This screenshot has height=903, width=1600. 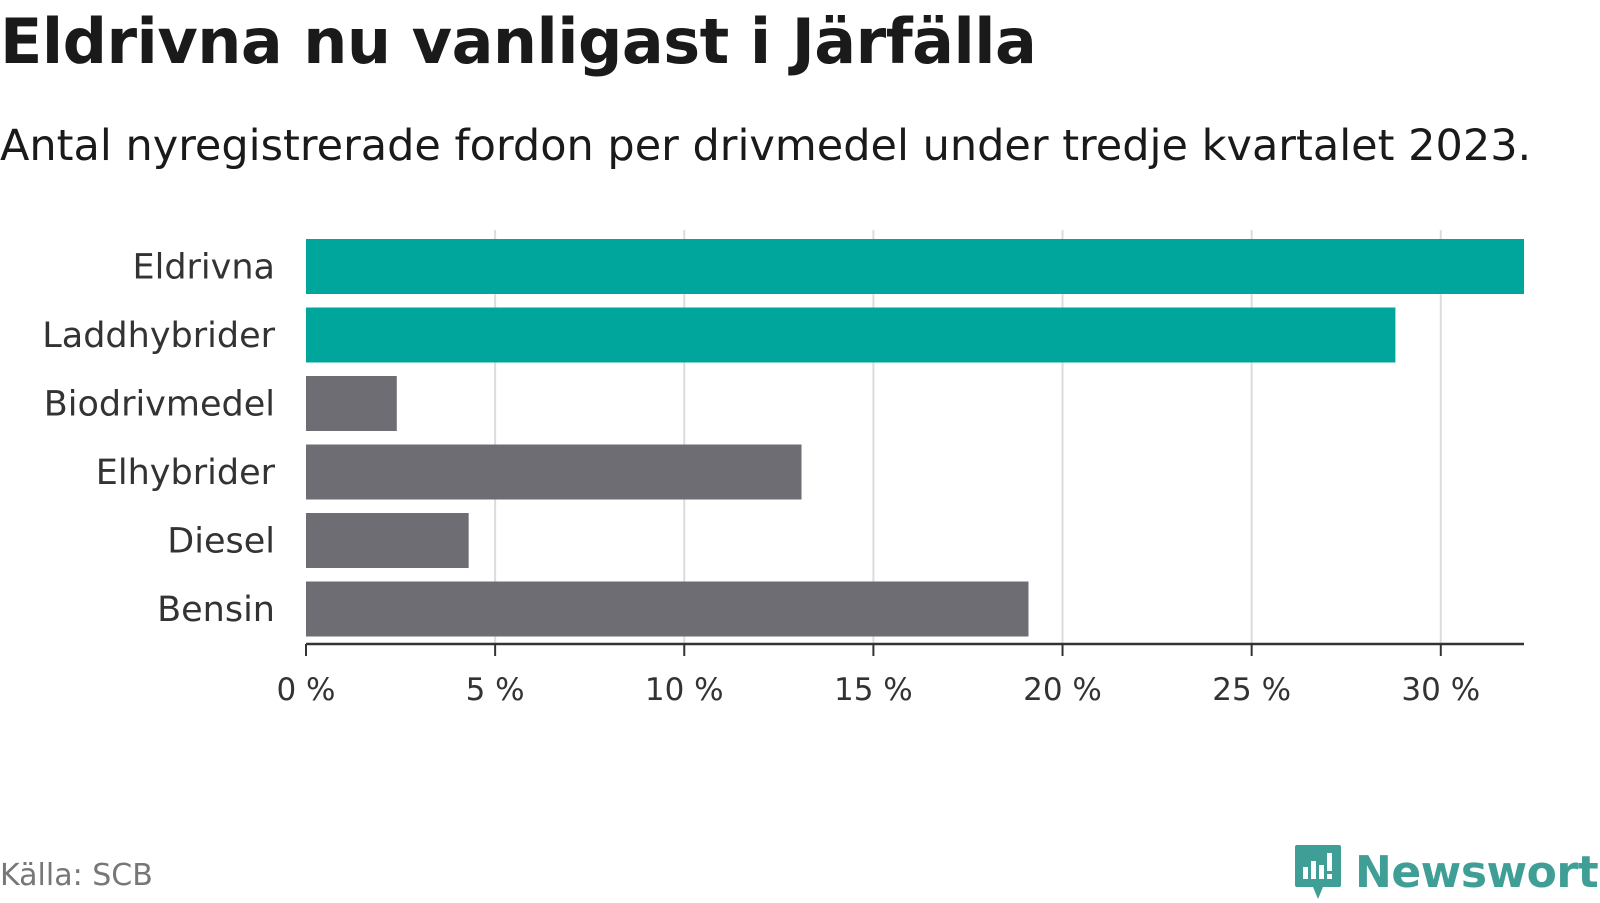 What do you see at coordinates (159, 405) in the screenshot?
I see `category-label: Biodrivmedel` at bounding box center [159, 405].